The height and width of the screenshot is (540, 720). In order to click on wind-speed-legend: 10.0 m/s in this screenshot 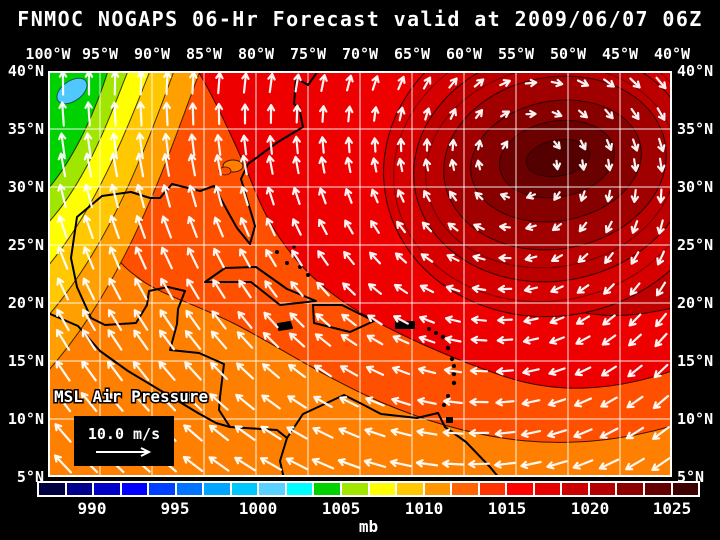, I will do `click(124, 441)`.